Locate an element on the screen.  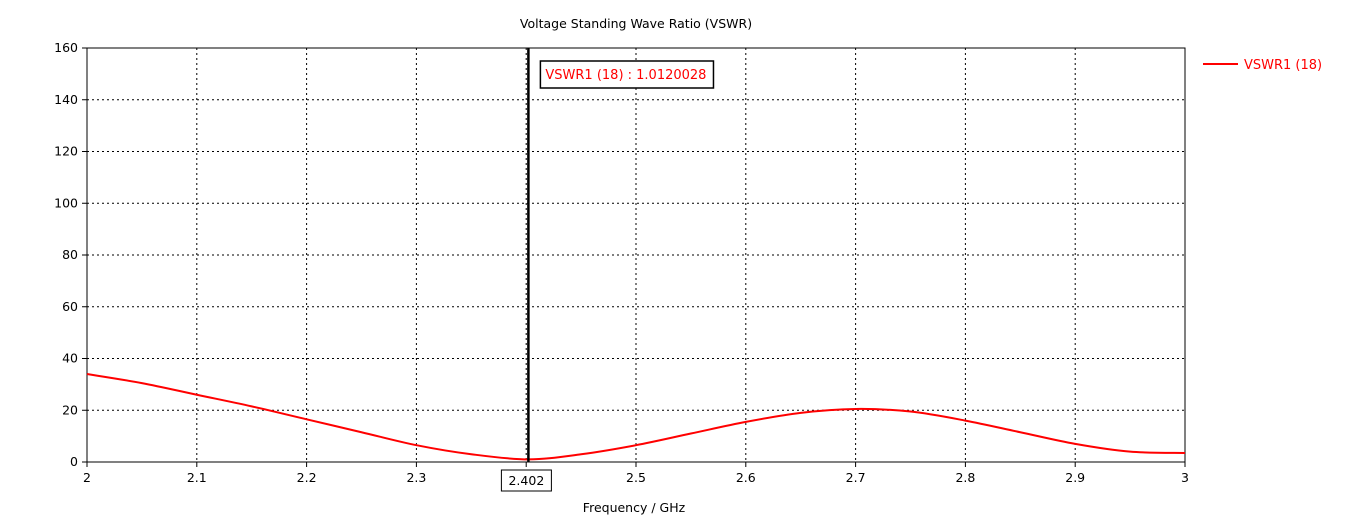
y-tick-label: 120 is located at coordinates (66, 151).